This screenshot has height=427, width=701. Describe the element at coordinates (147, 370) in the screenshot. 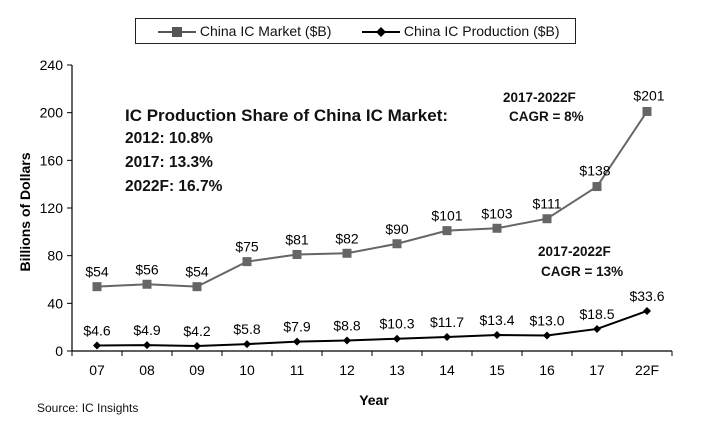

I see `x-tick-label: 08` at that location.